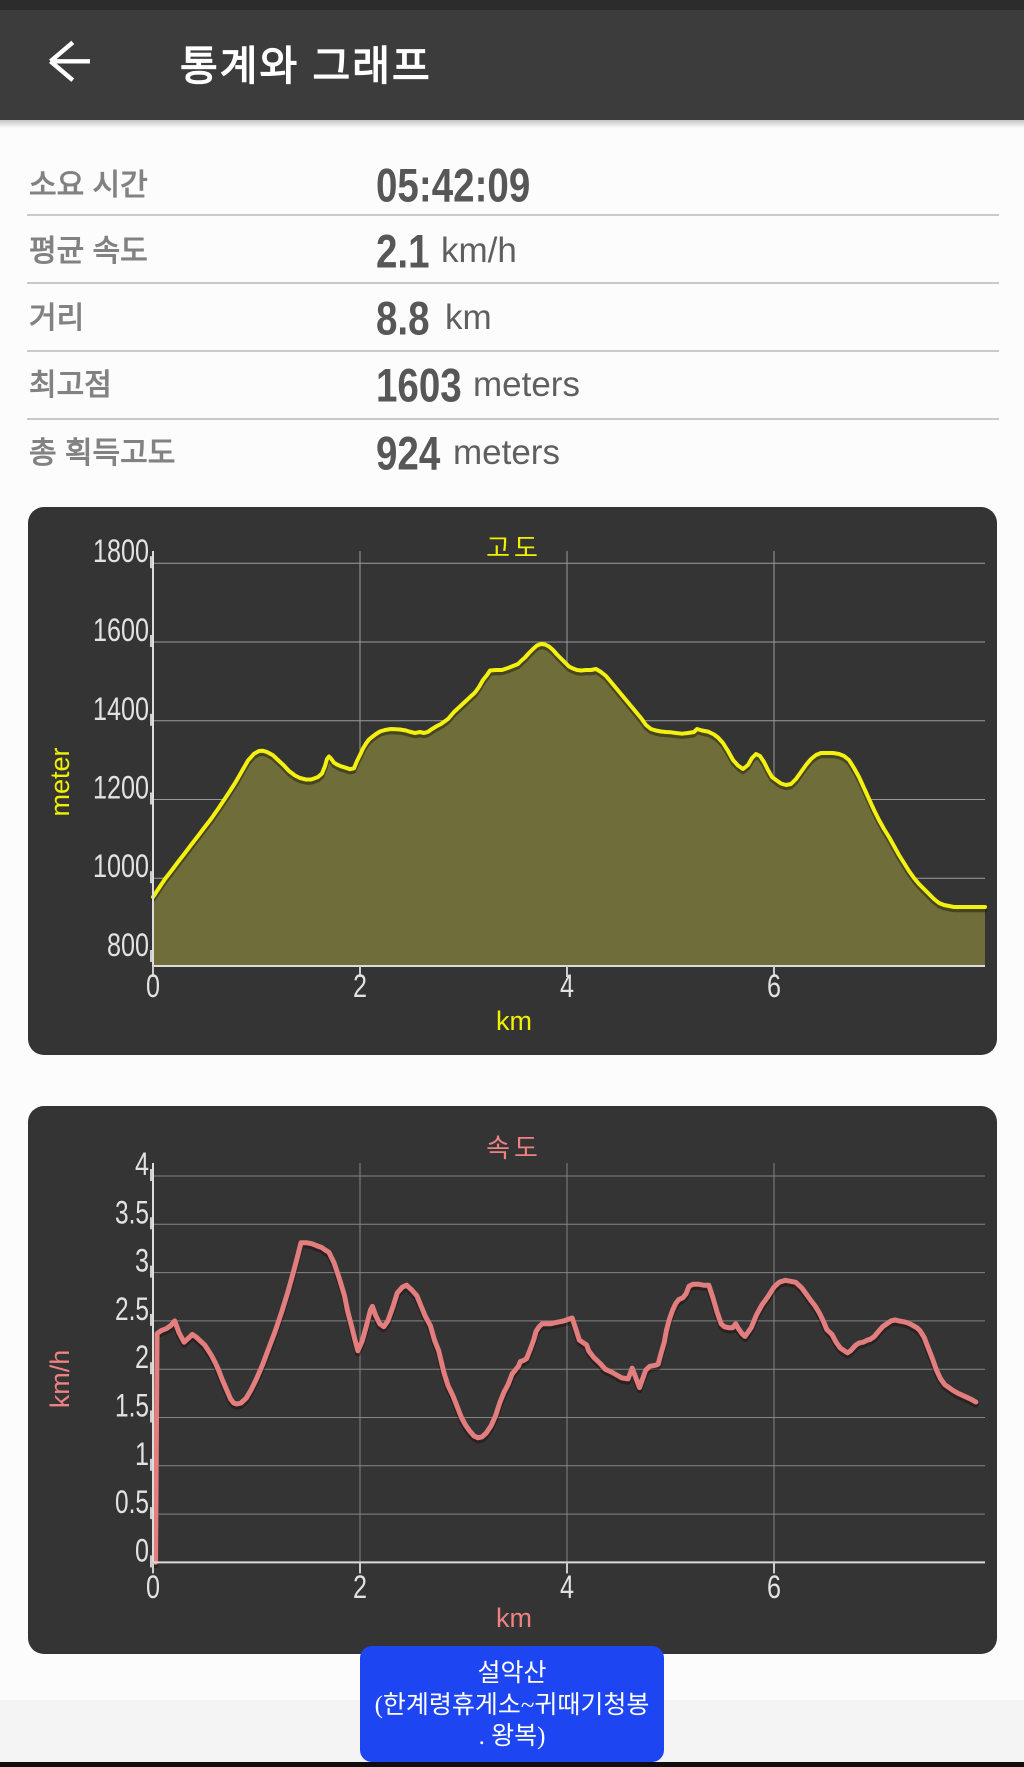  What do you see at coordinates (60, 781) in the screenshot?
I see `svg-text: meter` at bounding box center [60, 781].